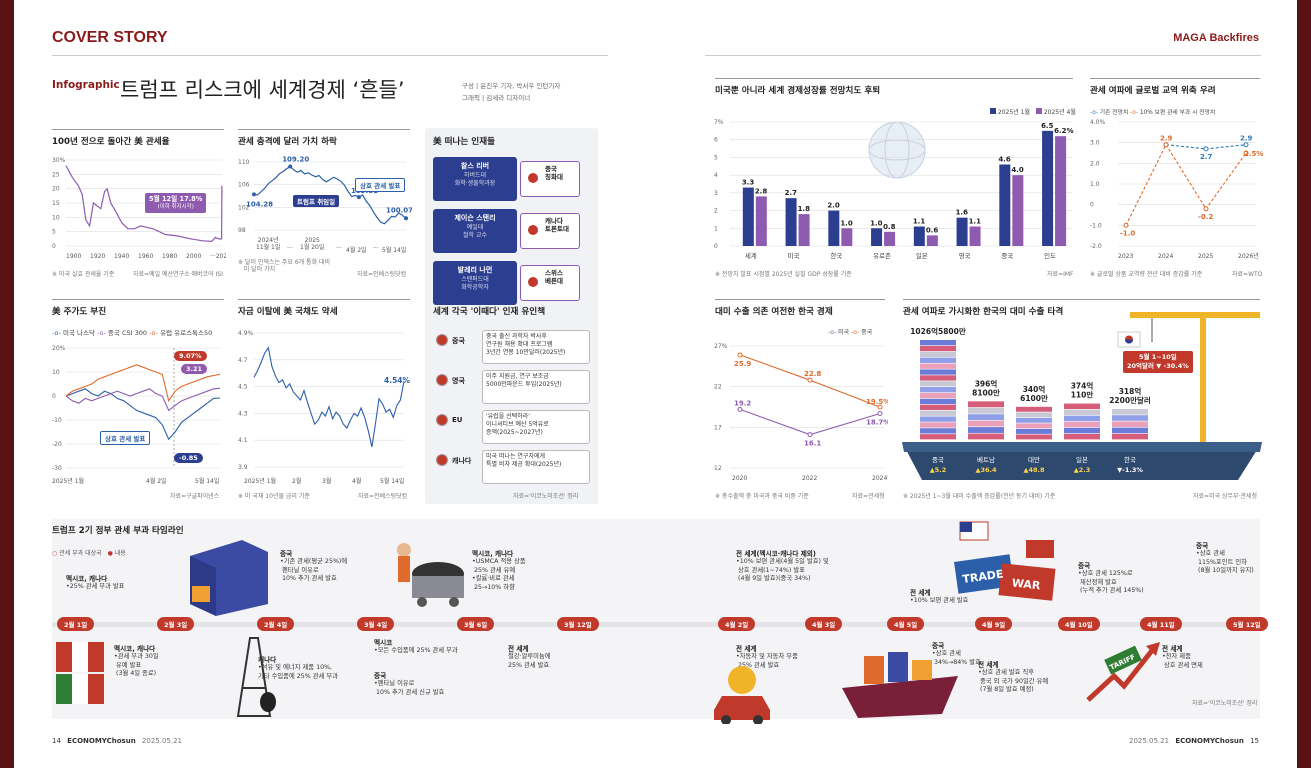 Image resolution: width=1311 pixels, height=768 pixels. Describe the element at coordinates (176, 203) in the screenshot. I see `tariff-callout: 5월 12일 17.8% (이하 취지시각)` at that location.